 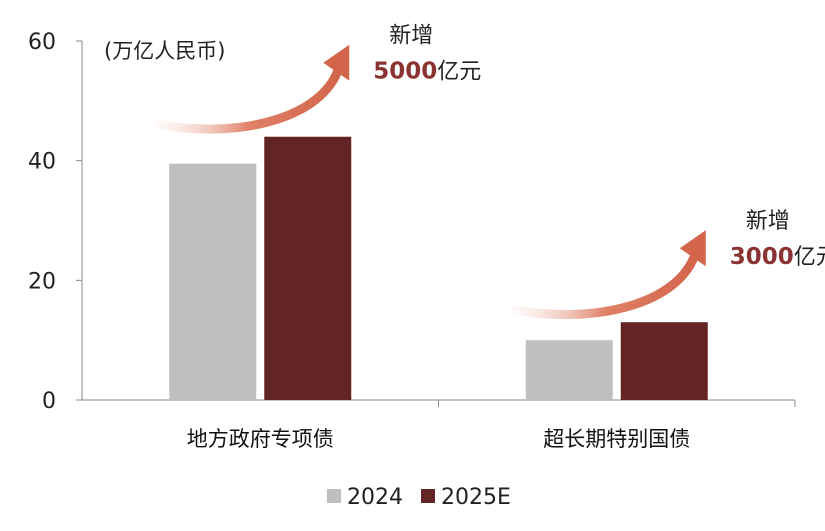 I want to click on x-category-label: 地方政府专项债, so click(x=260, y=439).